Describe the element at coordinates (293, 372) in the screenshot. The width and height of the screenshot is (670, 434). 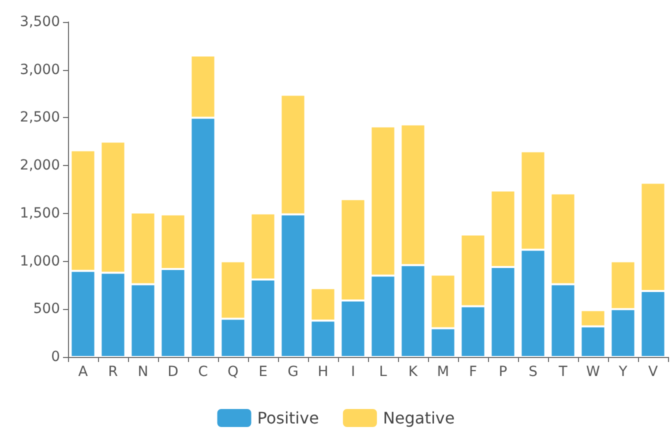
I see `x-tick-label: G` at that location.